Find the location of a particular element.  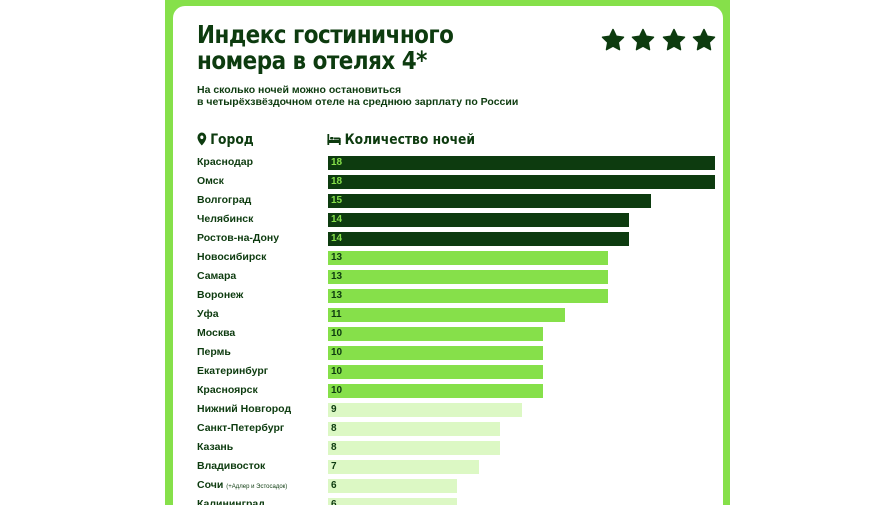

bar-value-label: 7 is located at coordinates (334, 466).